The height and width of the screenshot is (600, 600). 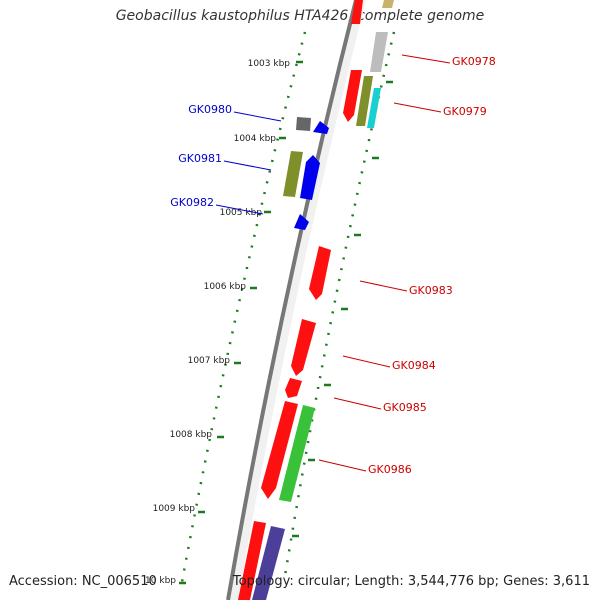 What do you see at coordinates (269, 64) in the screenshot?
I see `tick-label: 1003 kbp` at bounding box center [269, 64].